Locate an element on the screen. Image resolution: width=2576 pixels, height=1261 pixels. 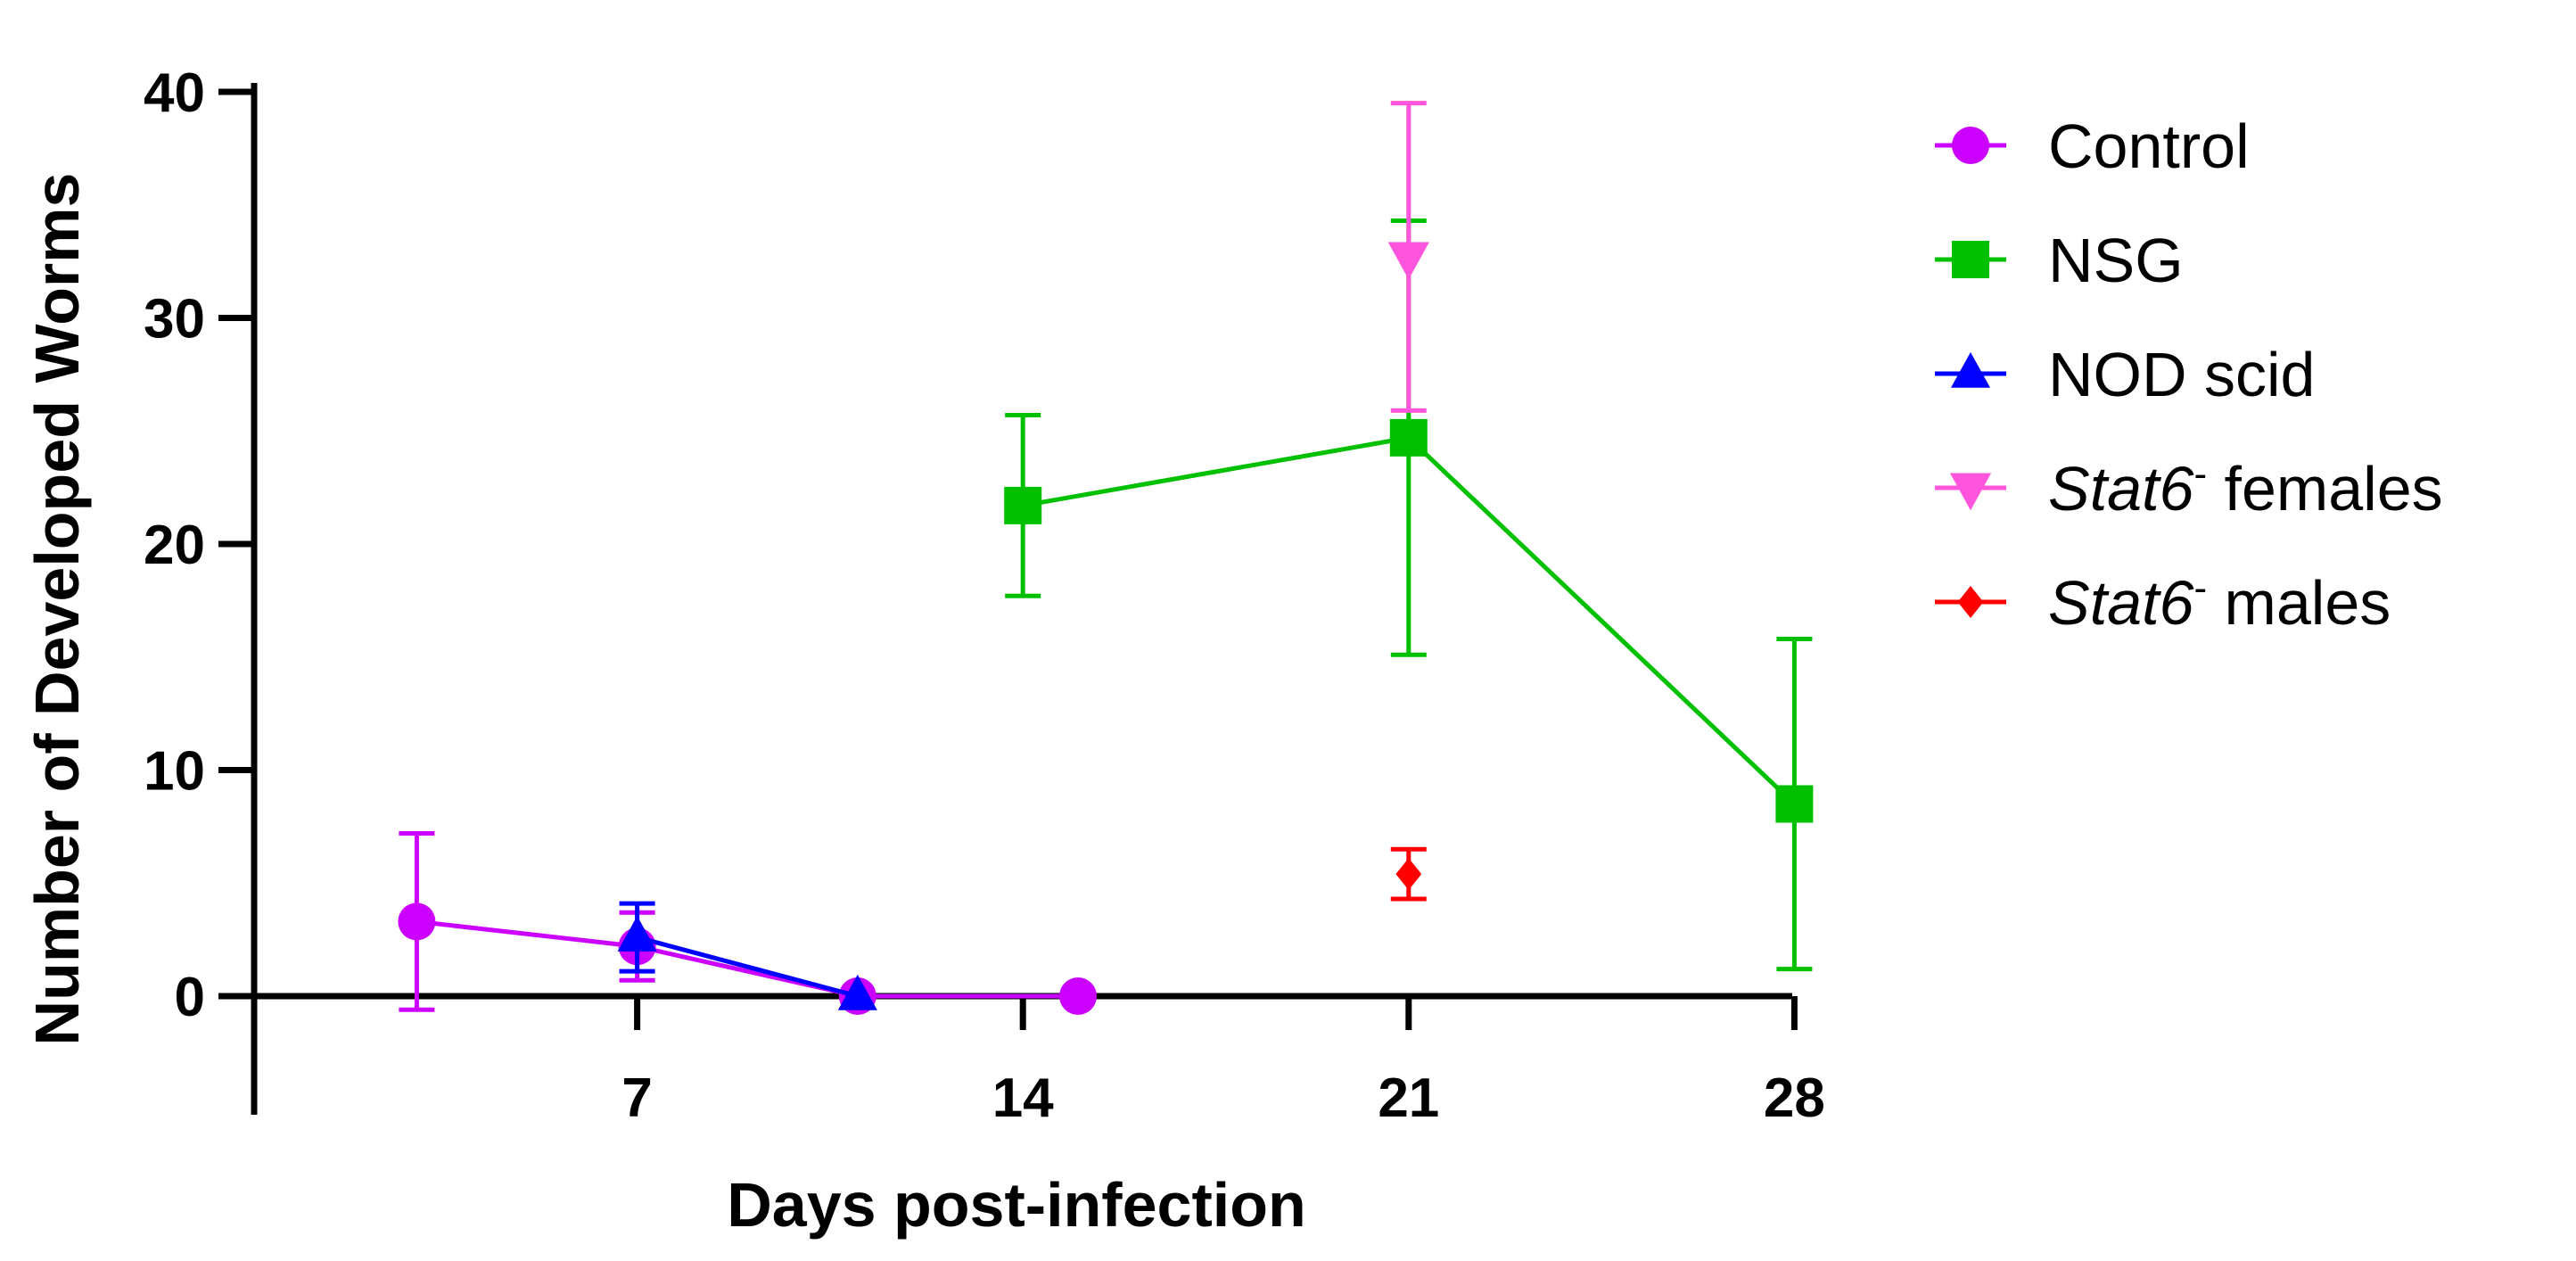
y-tick-label: 20 is located at coordinates (174, 545).